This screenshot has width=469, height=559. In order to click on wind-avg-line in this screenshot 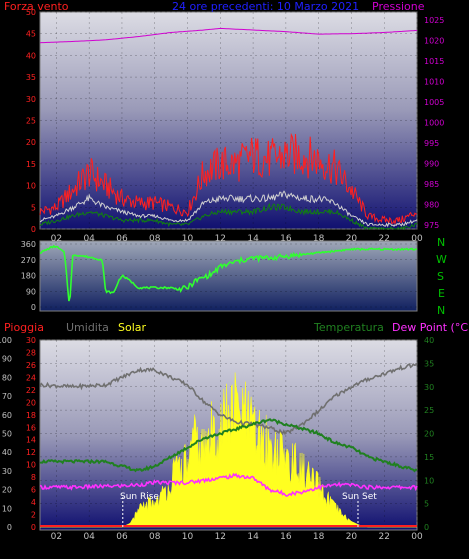, I will do `click(228, 209)`.